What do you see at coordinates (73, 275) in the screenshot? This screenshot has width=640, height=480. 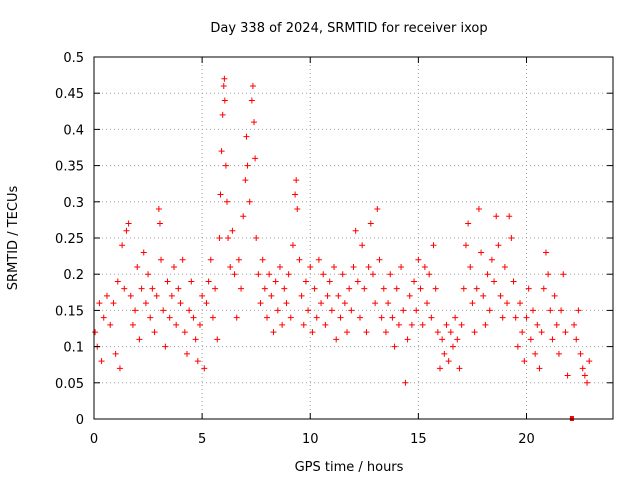 I see `y-tick-label: 0.2` at bounding box center [73, 275].